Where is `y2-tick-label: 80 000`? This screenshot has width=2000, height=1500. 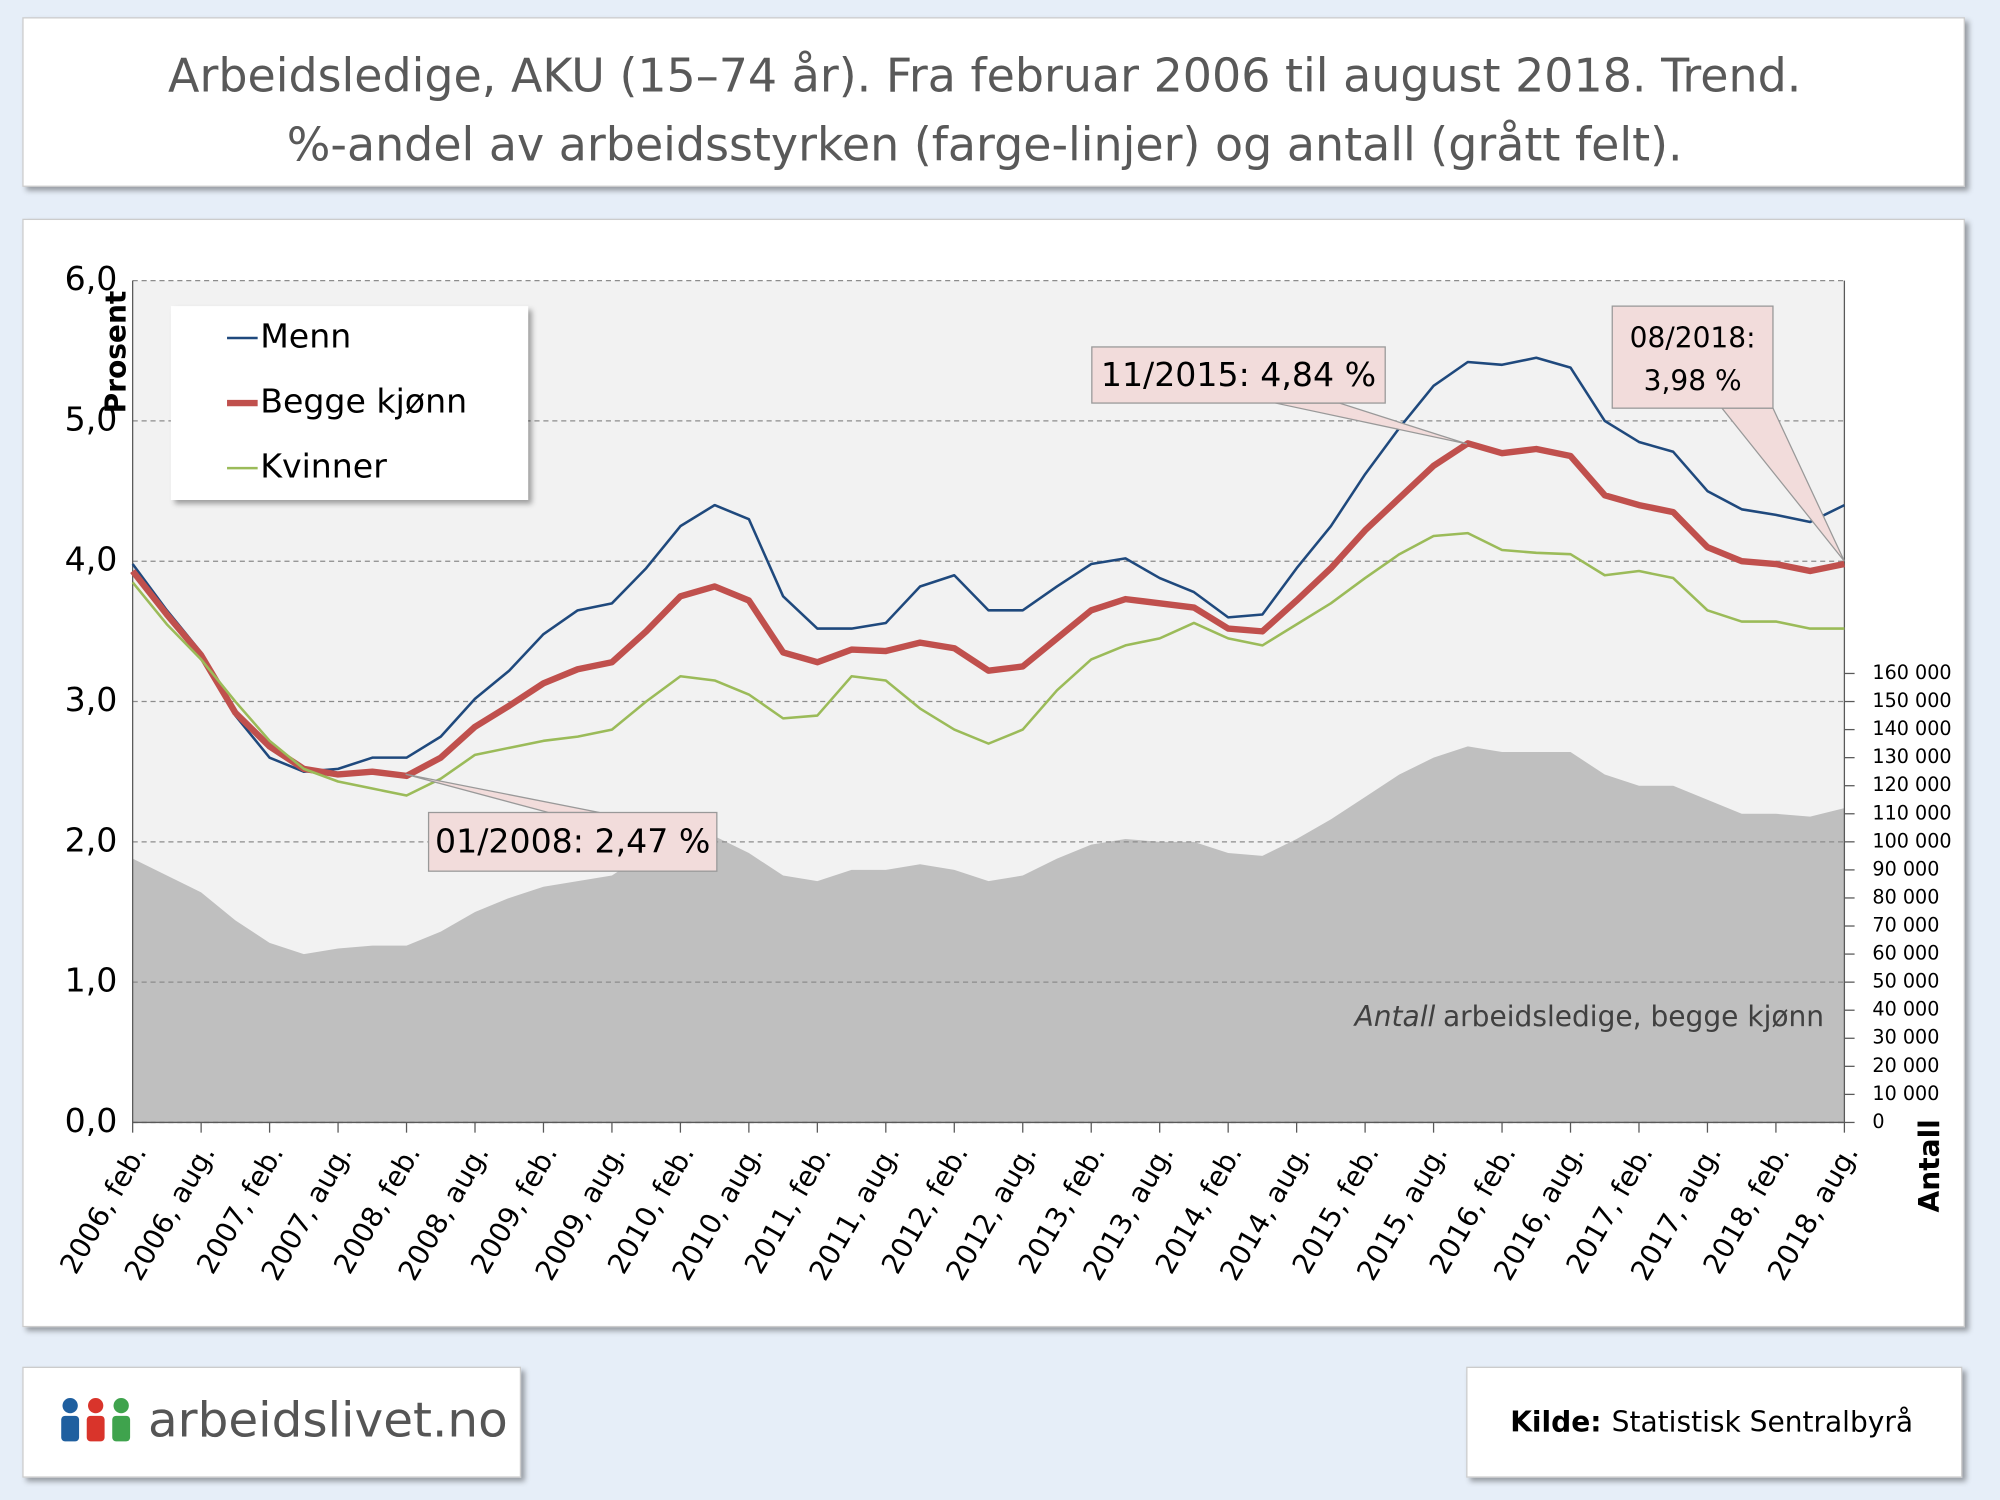
y2-tick-label: 80 000 is located at coordinates (1905, 896).